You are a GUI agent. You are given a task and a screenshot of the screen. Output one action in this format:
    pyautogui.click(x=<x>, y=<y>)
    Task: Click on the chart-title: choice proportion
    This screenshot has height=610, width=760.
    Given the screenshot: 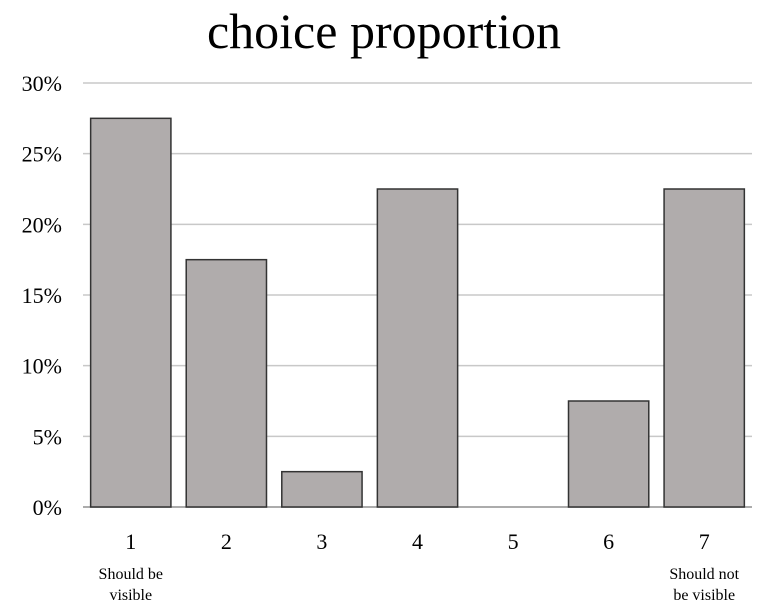 What is the action you would take?
    pyautogui.click(x=384, y=31)
    